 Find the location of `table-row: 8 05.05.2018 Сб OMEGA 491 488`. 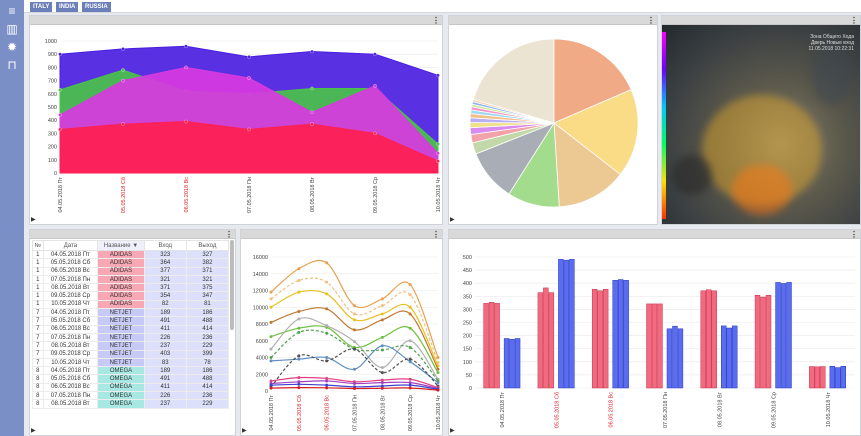

table-row: 8 05.05.2018 Сб OMEGA 491 488 is located at coordinates (131, 379).